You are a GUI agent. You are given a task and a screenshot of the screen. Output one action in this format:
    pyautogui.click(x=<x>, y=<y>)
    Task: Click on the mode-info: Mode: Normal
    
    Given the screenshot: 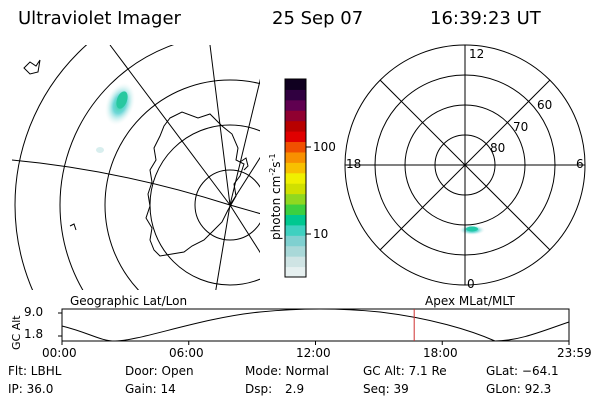 What is the action you would take?
    pyautogui.click(x=287, y=371)
    